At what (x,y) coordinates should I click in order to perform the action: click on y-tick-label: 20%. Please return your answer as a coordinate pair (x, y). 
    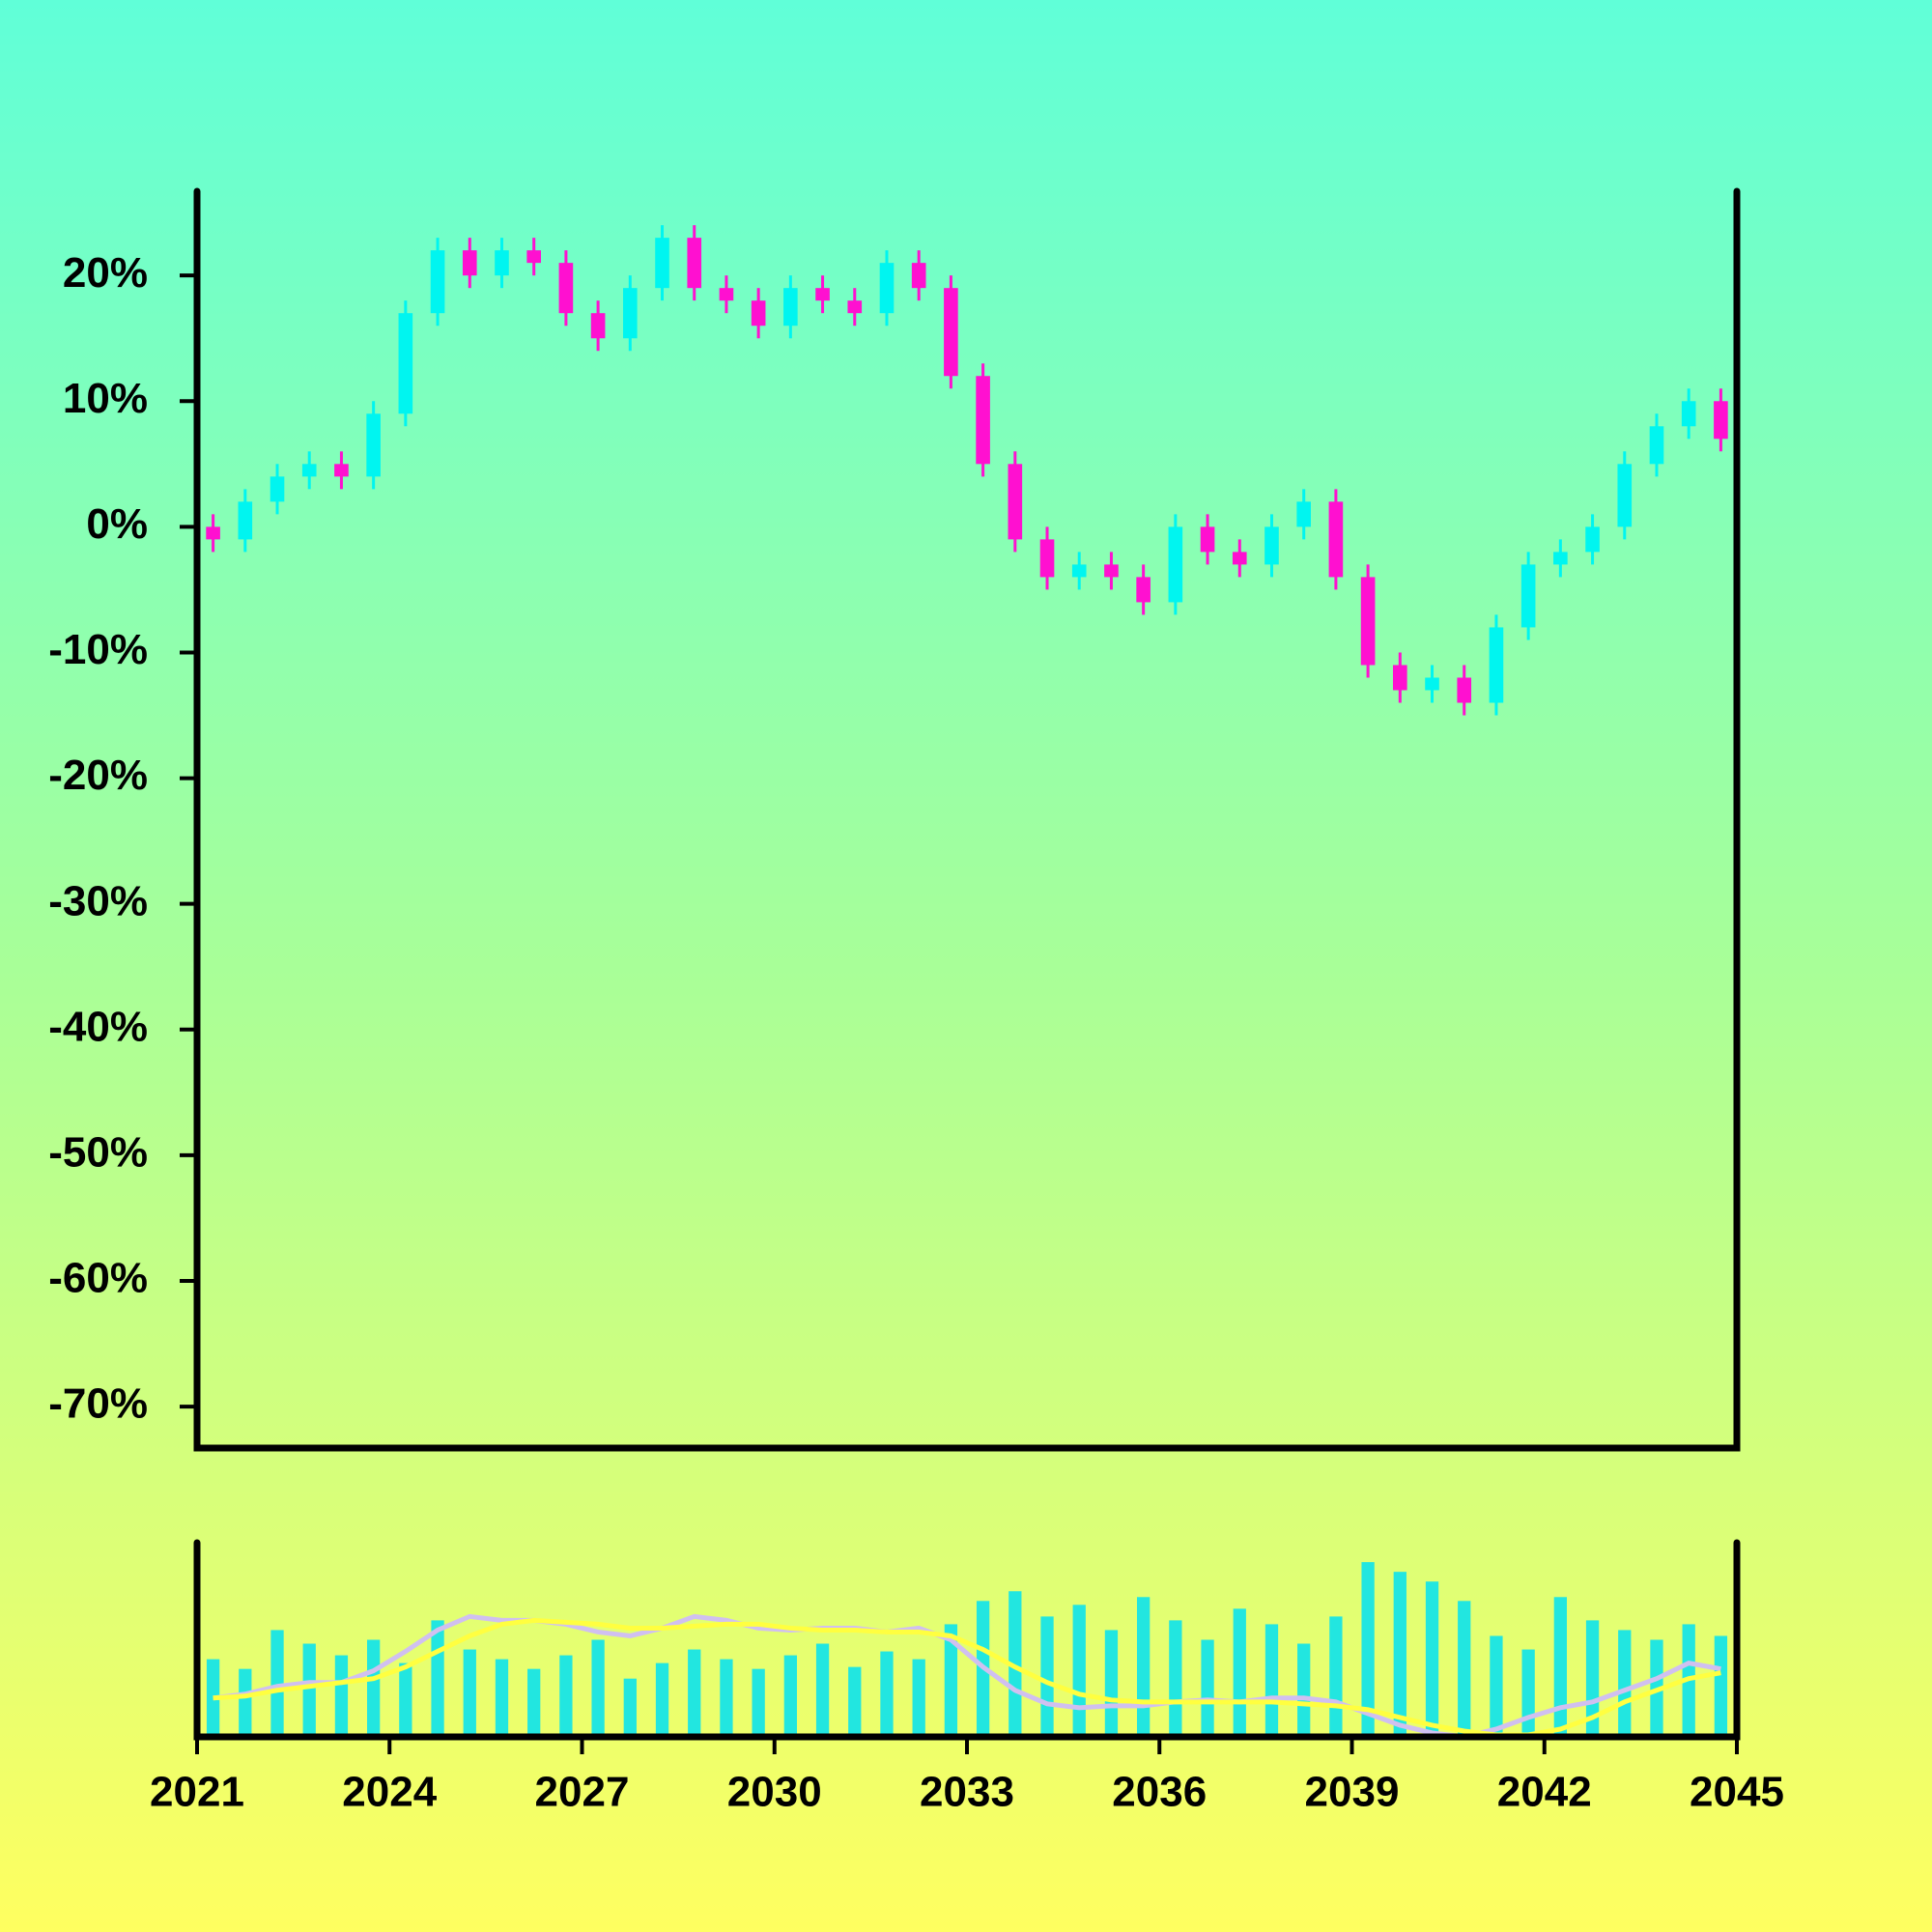
    Looking at the image, I should click on (105, 273).